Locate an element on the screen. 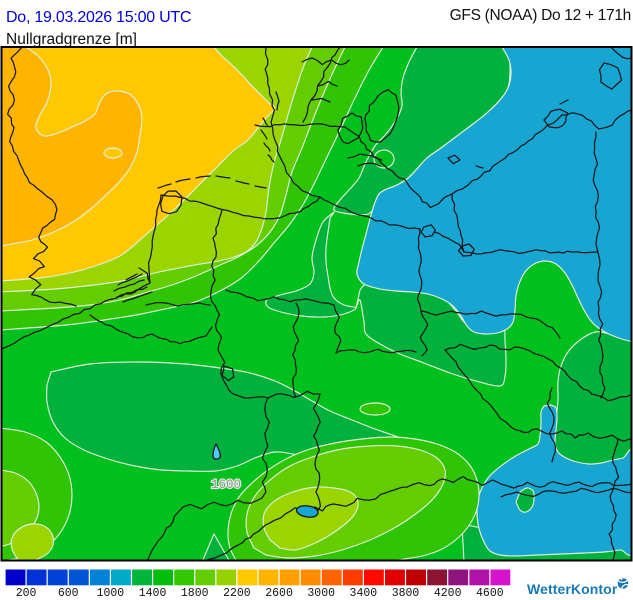 Image resolution: width=633 pixels, height=600 pixels. svg-text: 3800 is located at coordinates (406, 593).